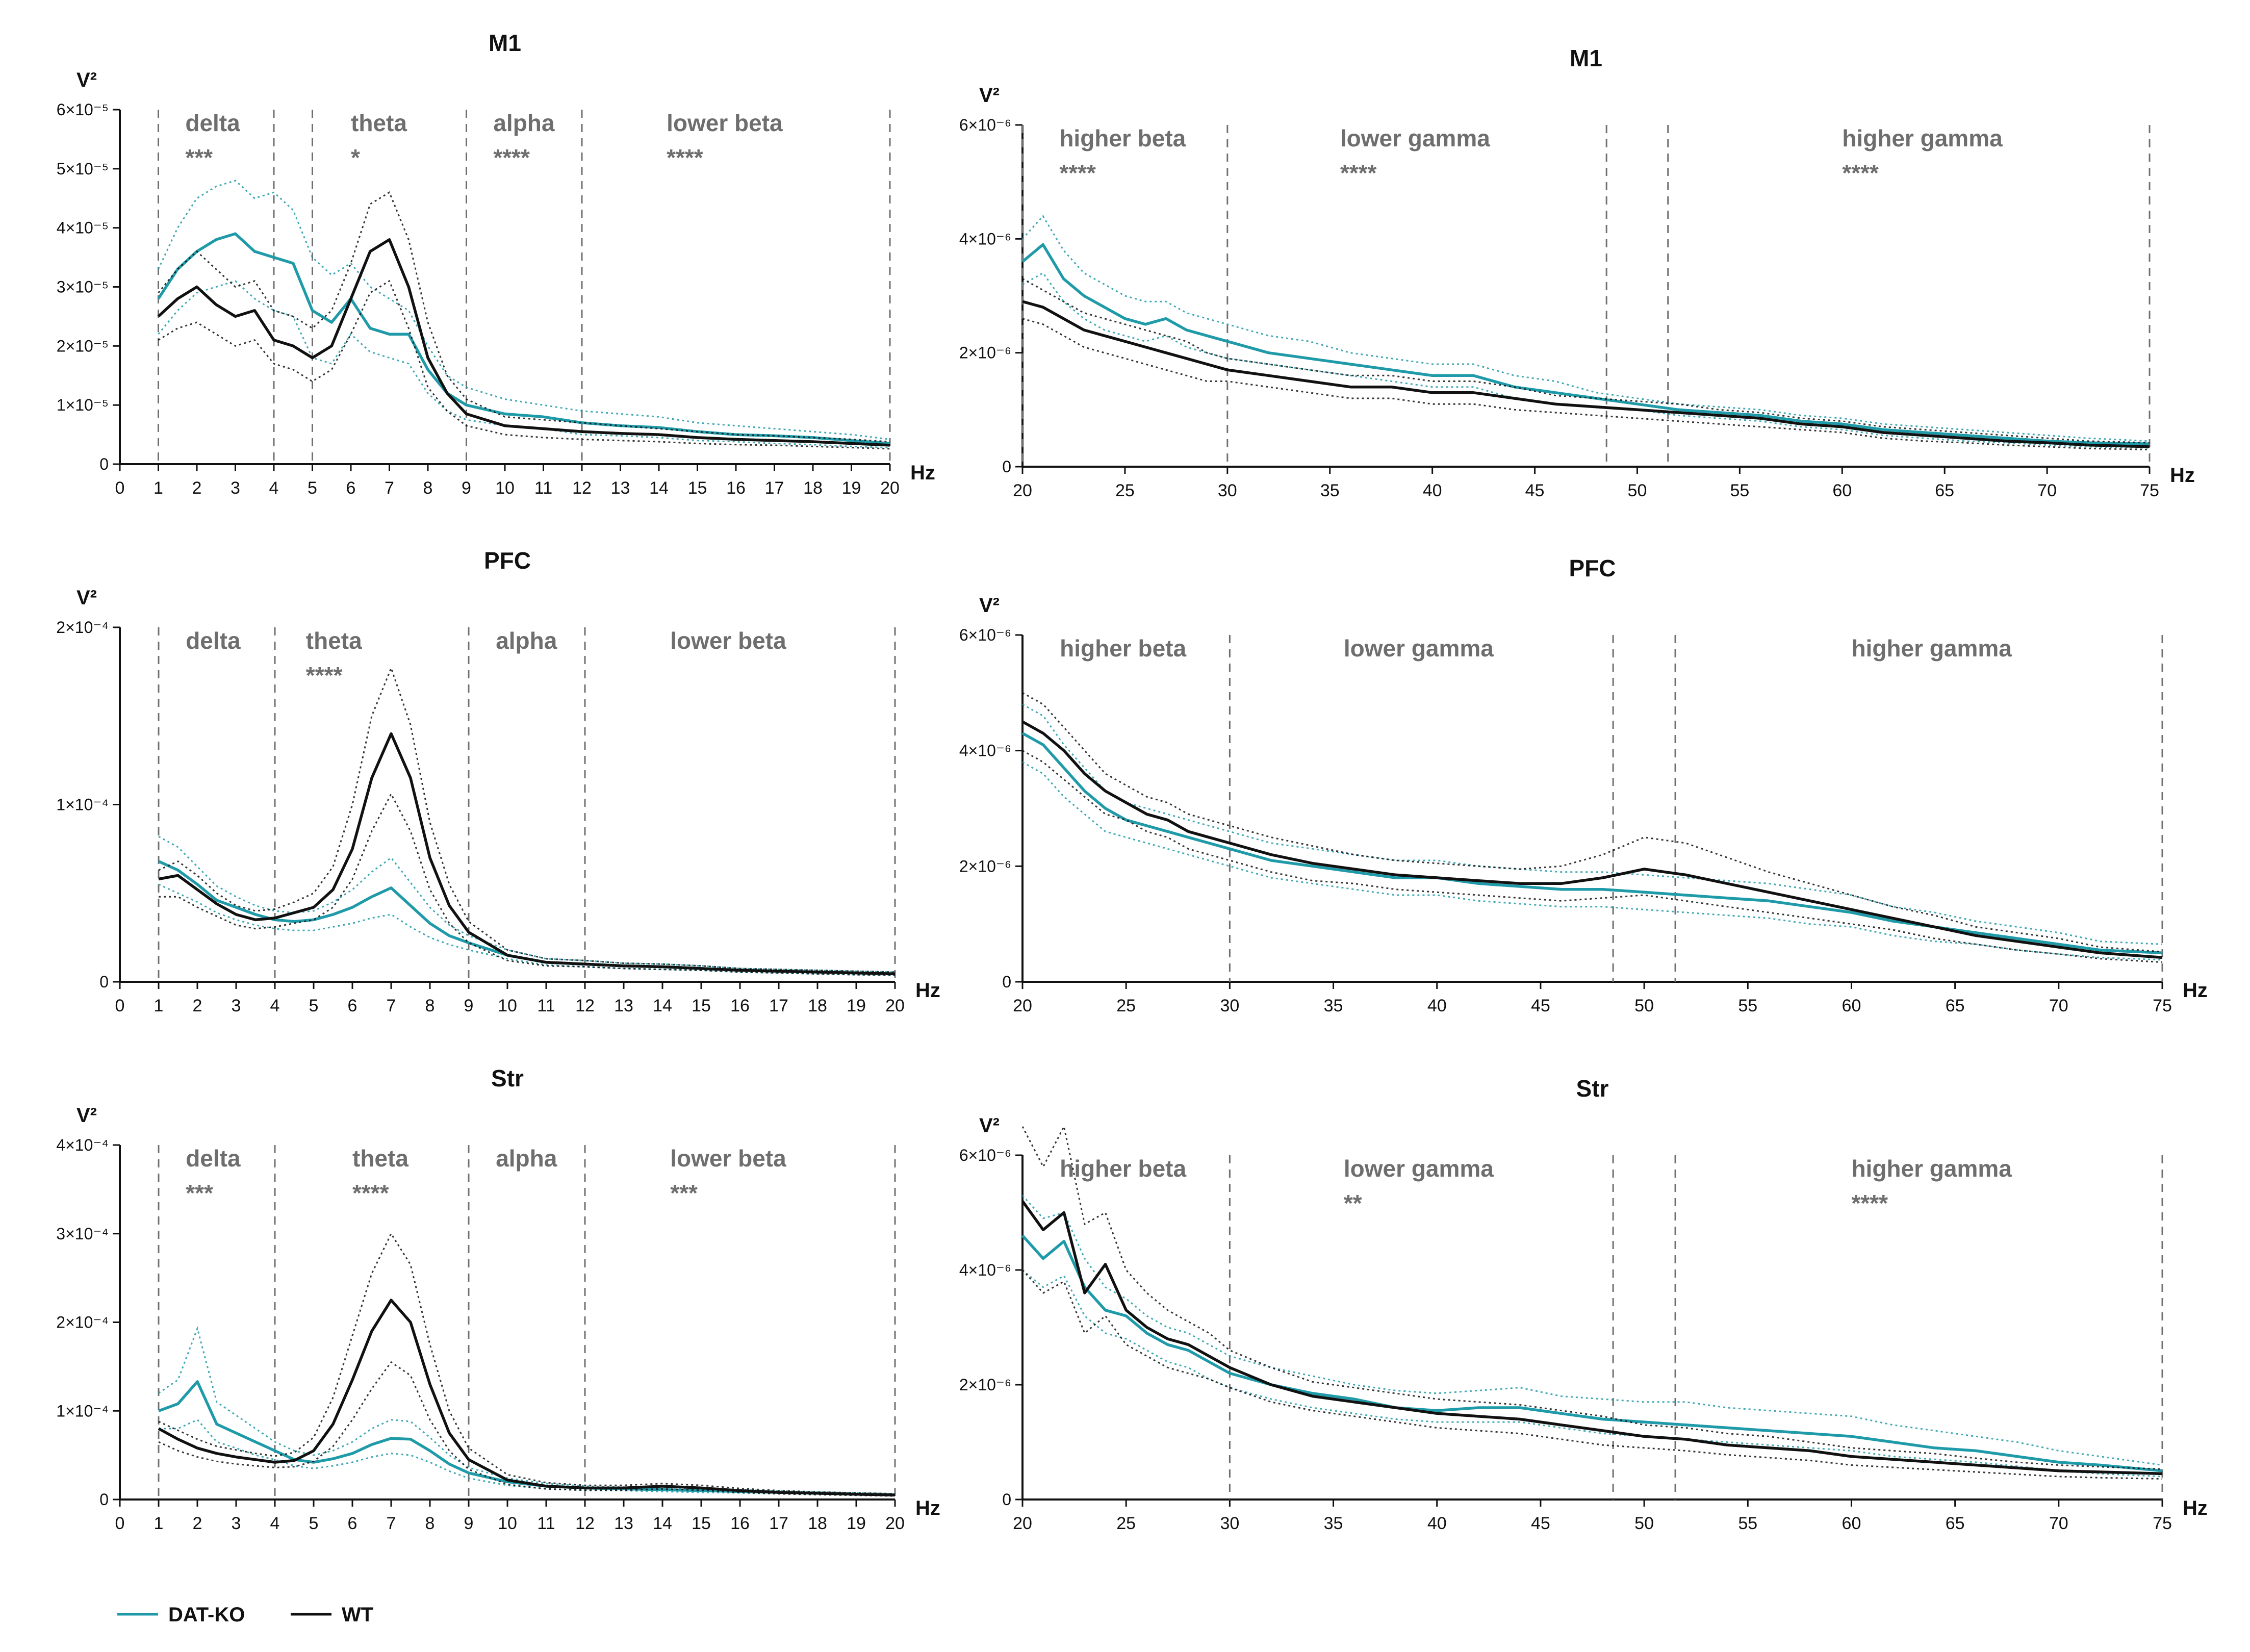 The image size is (2250, 1652). I want to click on chart-title: PFC, so click(508, 561).